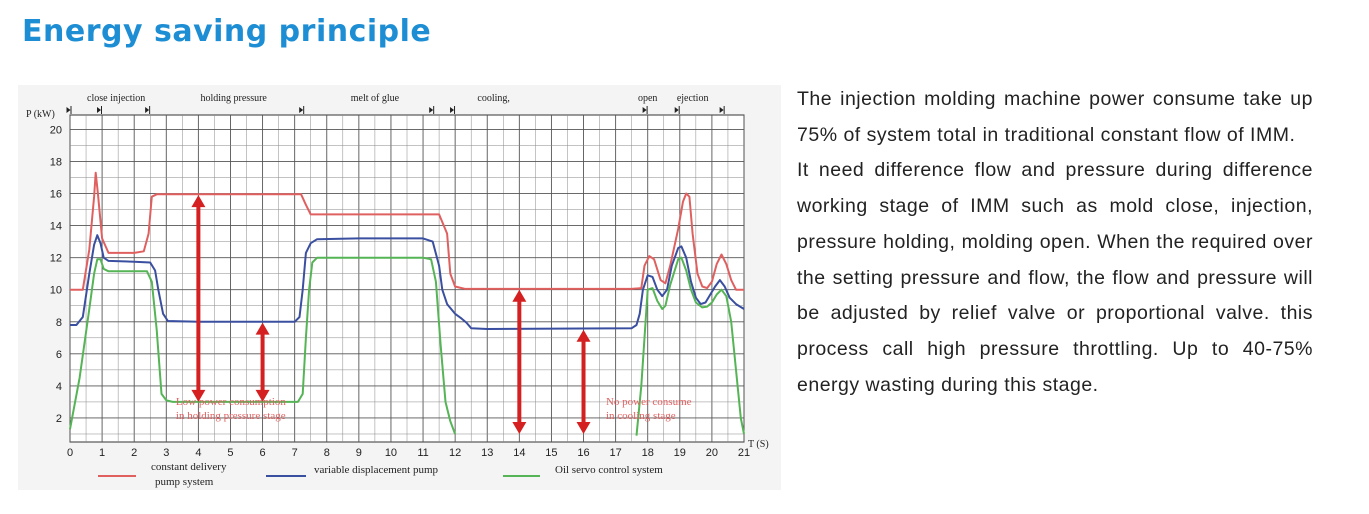 The image size is (1369, 514). What do you see at coordinates (391, 453) in the screenshot?
I see `x-tick-label: 10` at bounding box center [391, 453].